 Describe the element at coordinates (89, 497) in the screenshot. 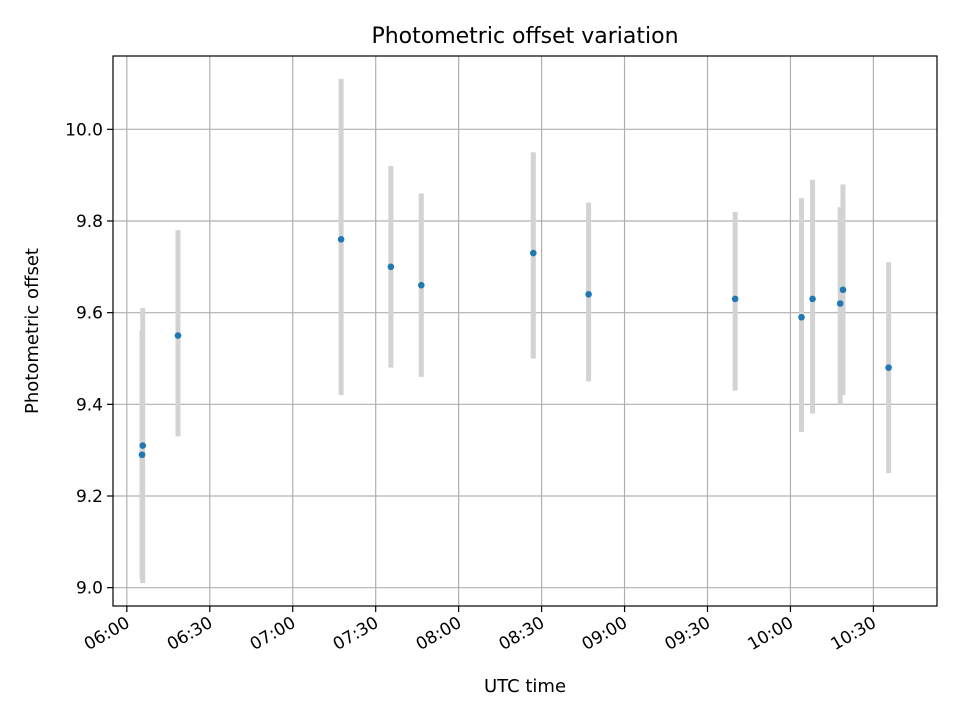

I see `y-tick-label: 9.2` at that location.